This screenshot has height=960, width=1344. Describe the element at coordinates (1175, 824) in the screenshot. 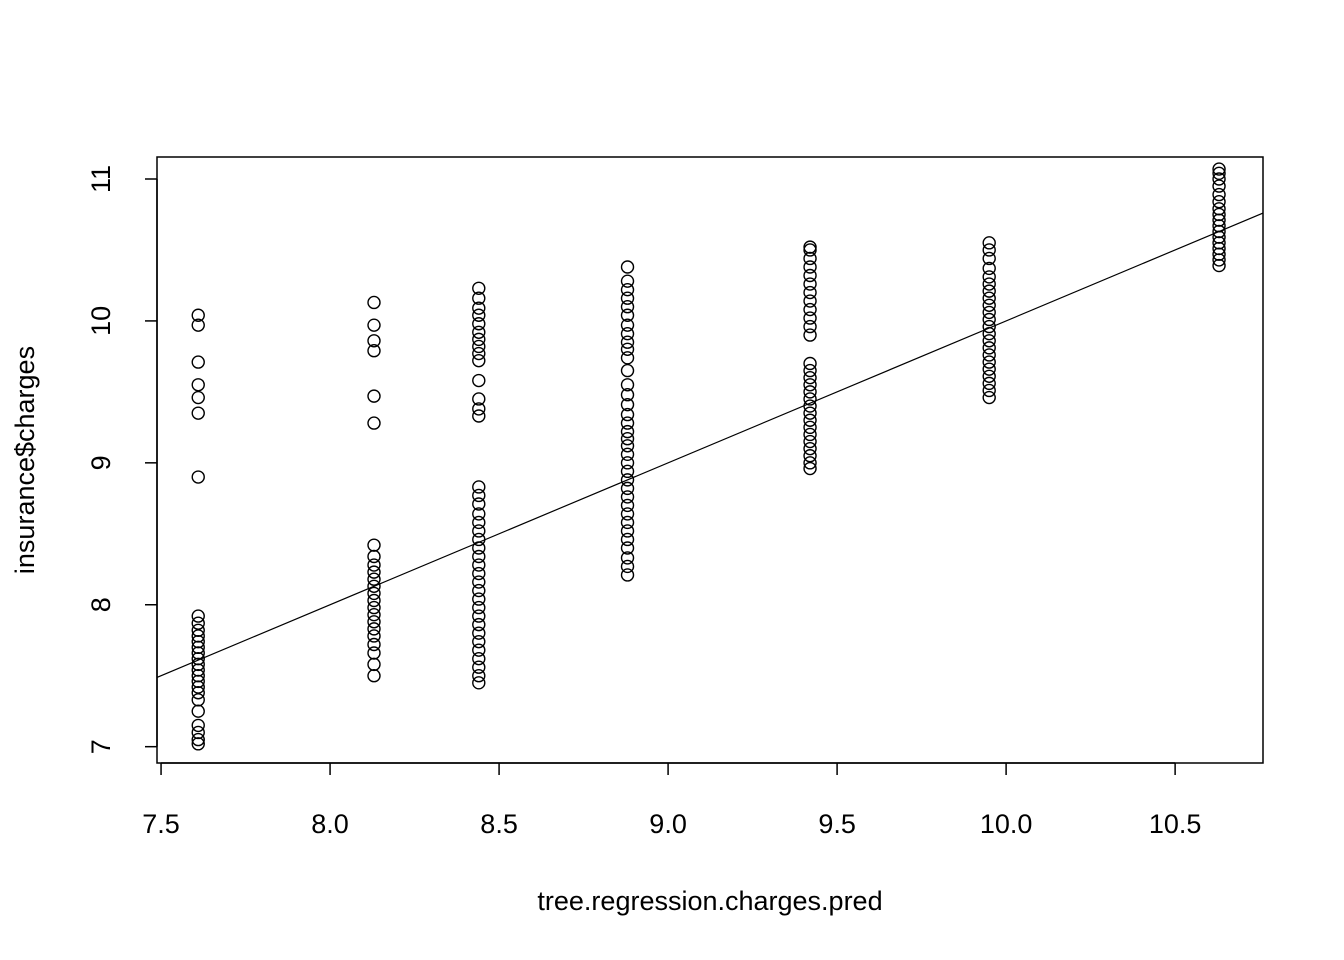

I see `x-tick-label: 10.5` at that location.